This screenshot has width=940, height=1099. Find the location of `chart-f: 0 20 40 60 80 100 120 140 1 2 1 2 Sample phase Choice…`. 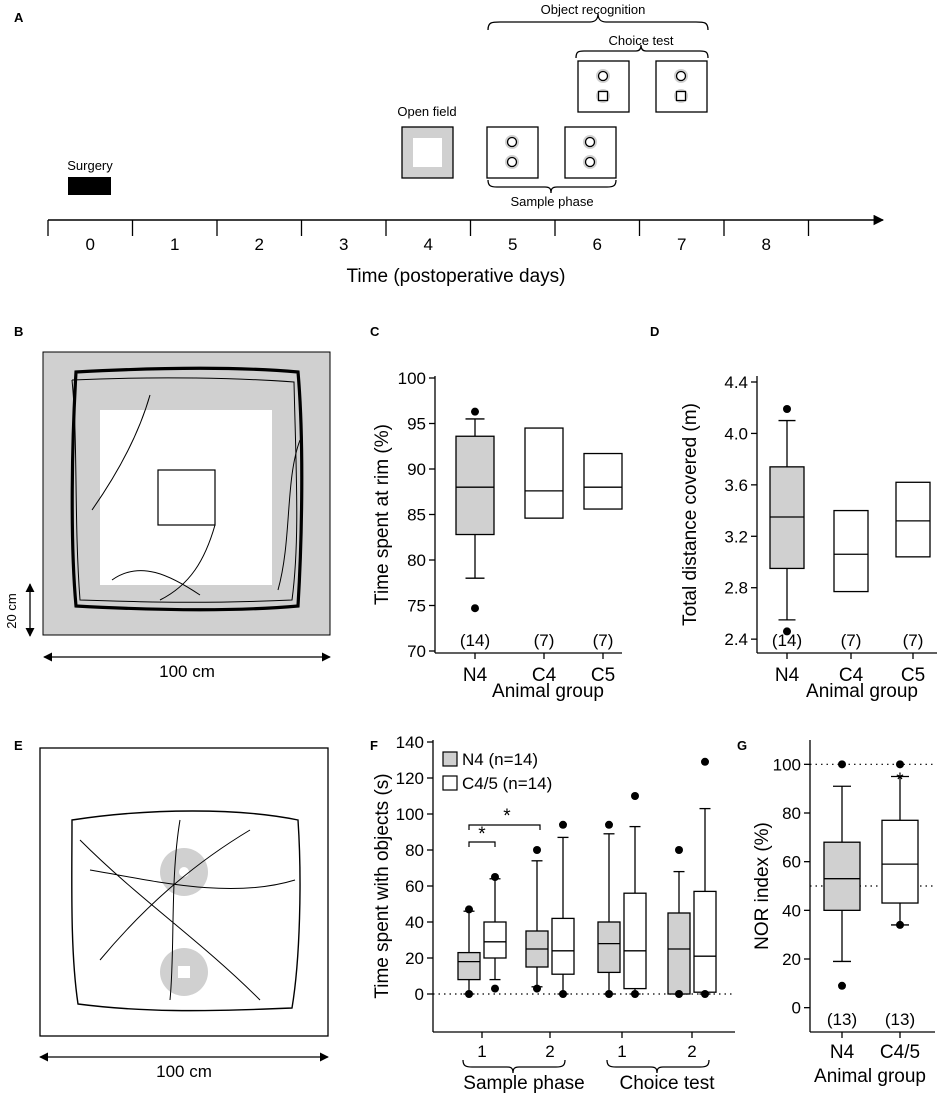

chart-f: 0 20 40 60 80 100 120 140 1 2 1 2 Sample phase Choice… is located at coordinates (553, 913).